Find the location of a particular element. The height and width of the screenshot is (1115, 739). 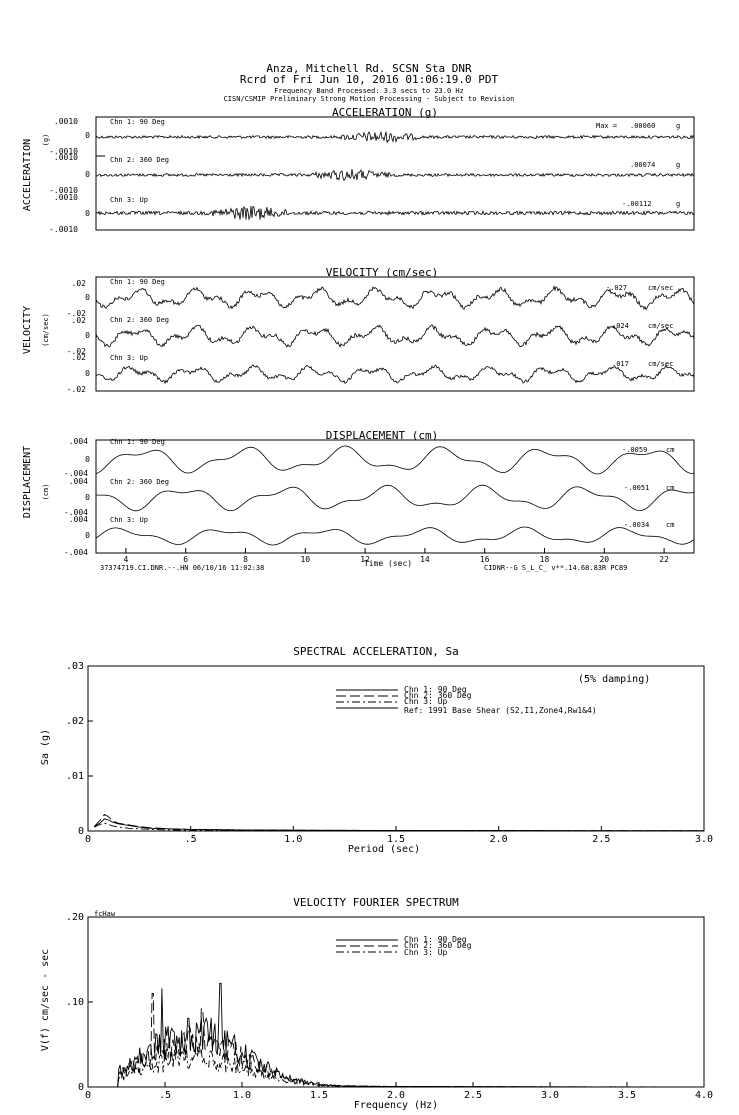

sa-legend-ch2: Chn 2: 360 Deg is located at coordinates (438, 695).